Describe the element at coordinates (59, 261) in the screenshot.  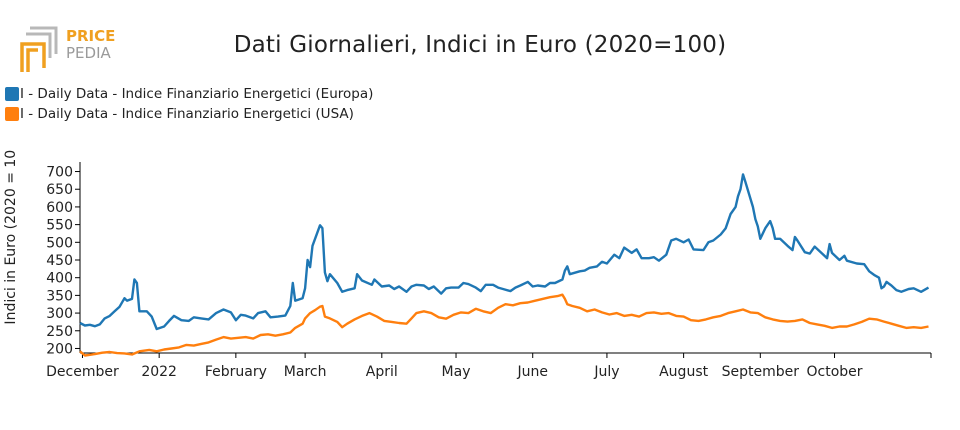
I see `y-tick-label: 450` at that location.